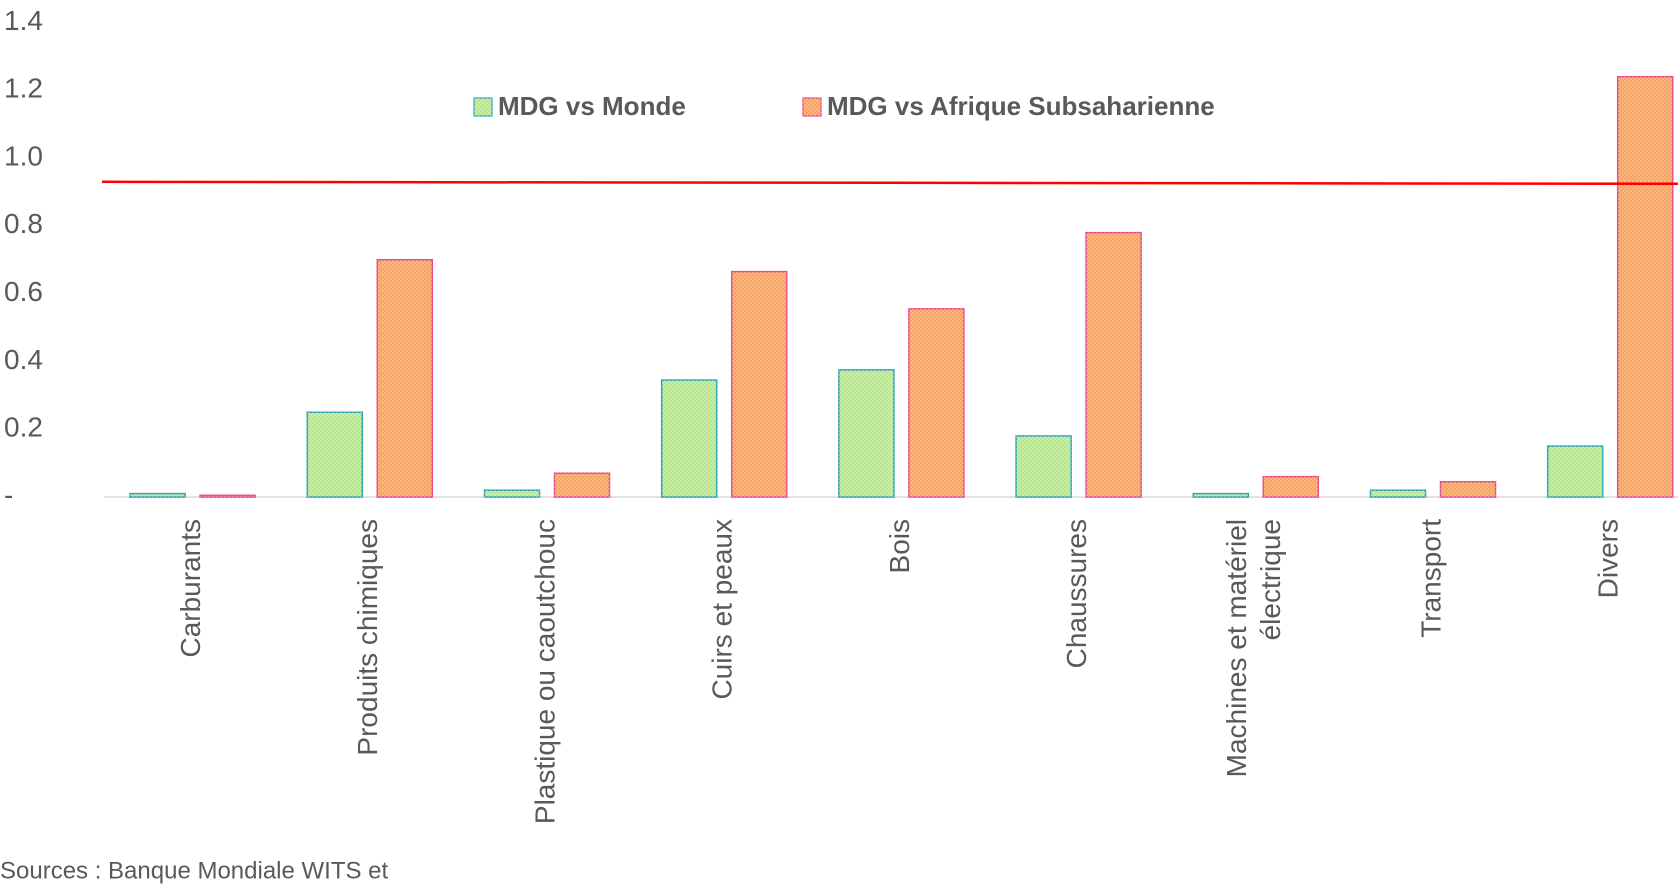  What do you see at coordinates (1430, 578) in the screenshot?
I see `x-tick-label: Transport` at bounding box center [1430, 578].